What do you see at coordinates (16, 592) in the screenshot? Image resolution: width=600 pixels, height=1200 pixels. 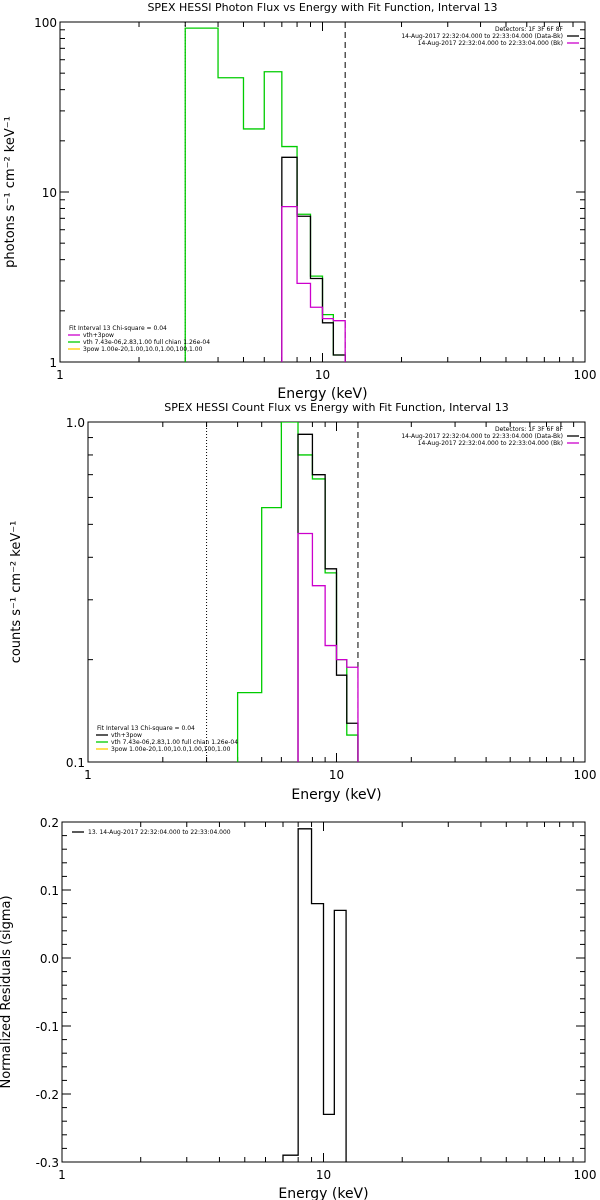 I see `y-axis-label: counts s⁻¹ cm⁻² keV⁻¹` at bounding box center [16, 592].